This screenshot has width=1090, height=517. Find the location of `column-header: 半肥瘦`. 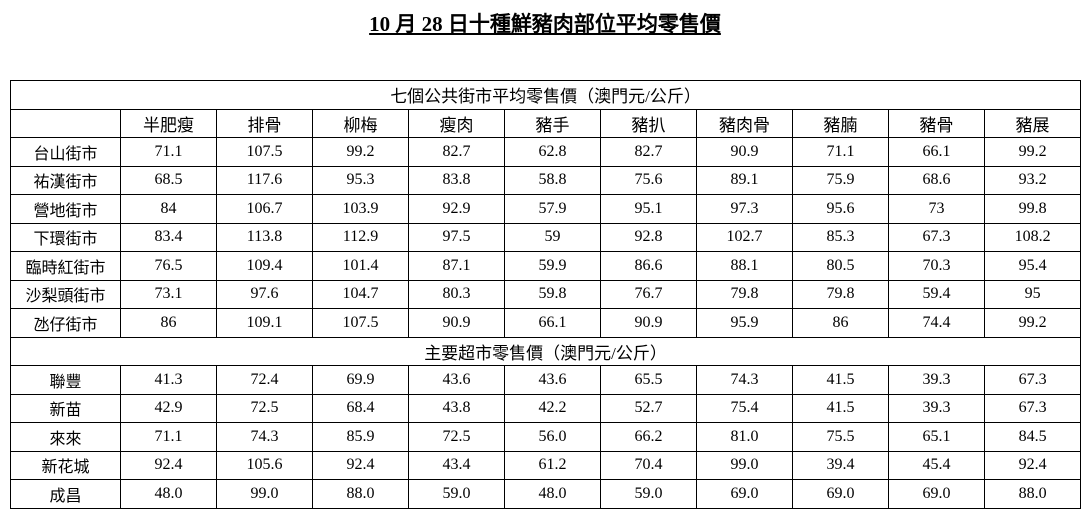

column-header: 半肥瘦 is located at coordinates (168, 123).